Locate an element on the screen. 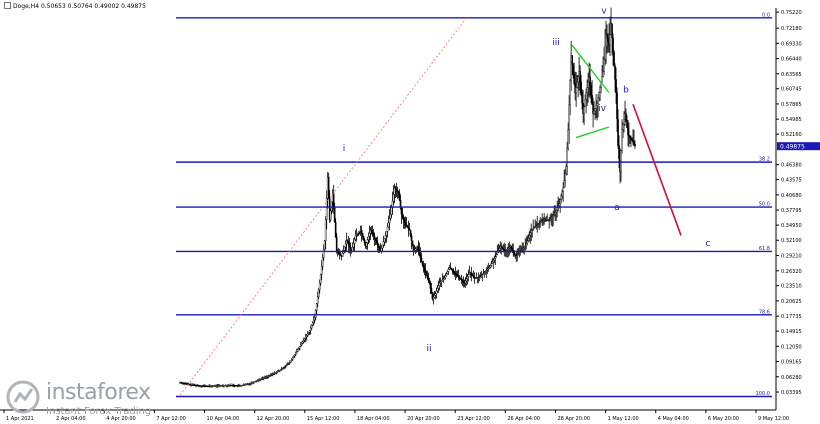 This screenshot has width=820, height=424. time-tick-label: 7 Apr 12:00 is located at coordinates (170, 419).